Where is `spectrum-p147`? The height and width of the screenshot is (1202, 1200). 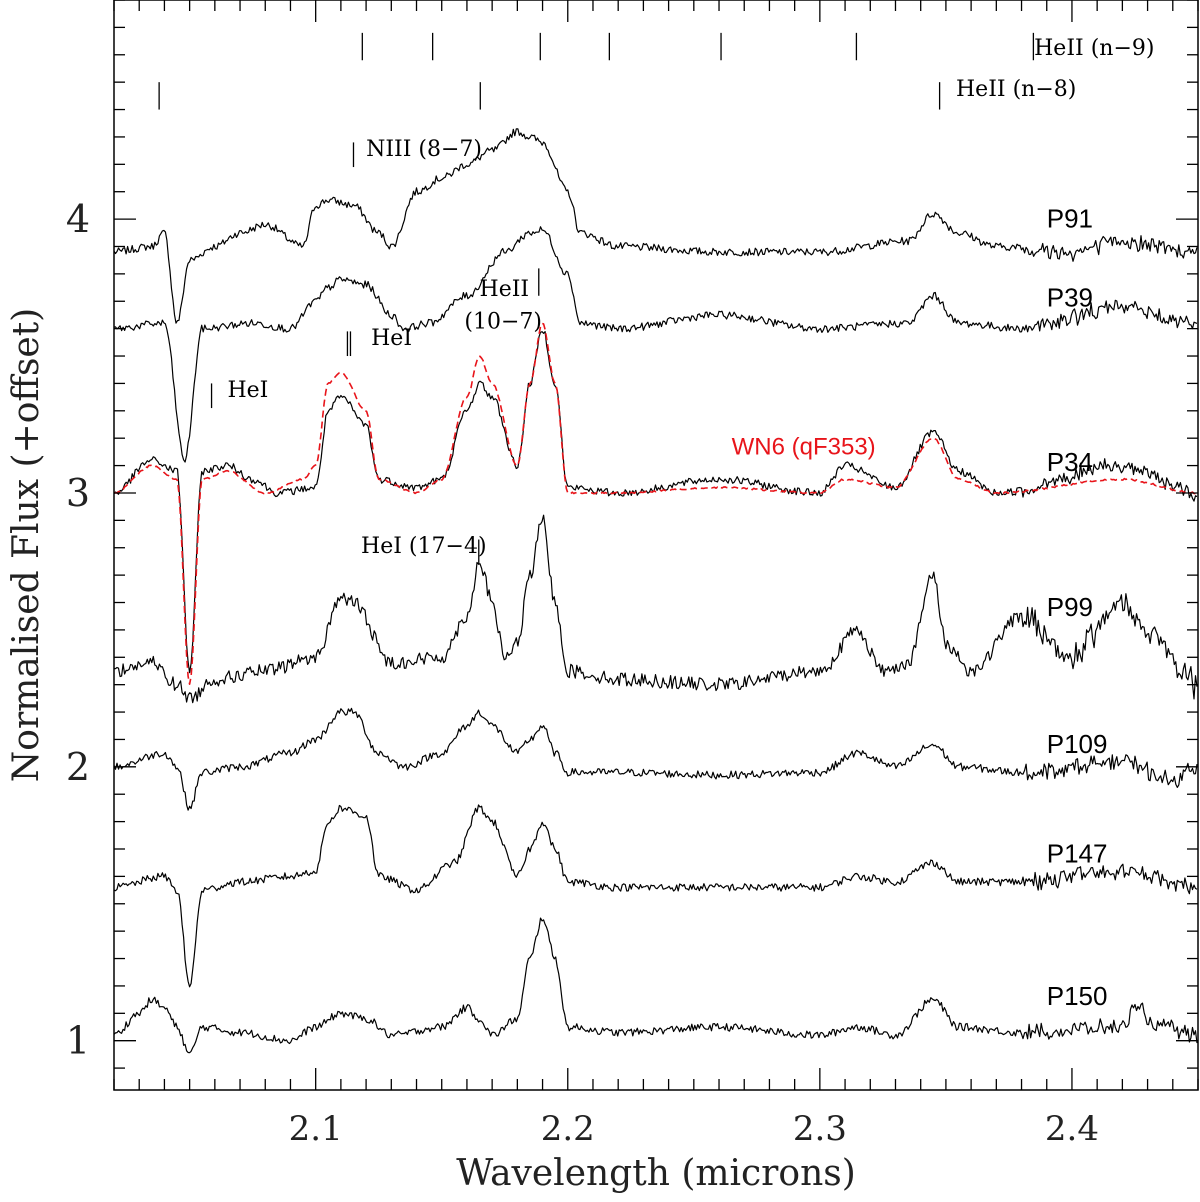 spectrum-p147 is located at coordinates (655, 896).